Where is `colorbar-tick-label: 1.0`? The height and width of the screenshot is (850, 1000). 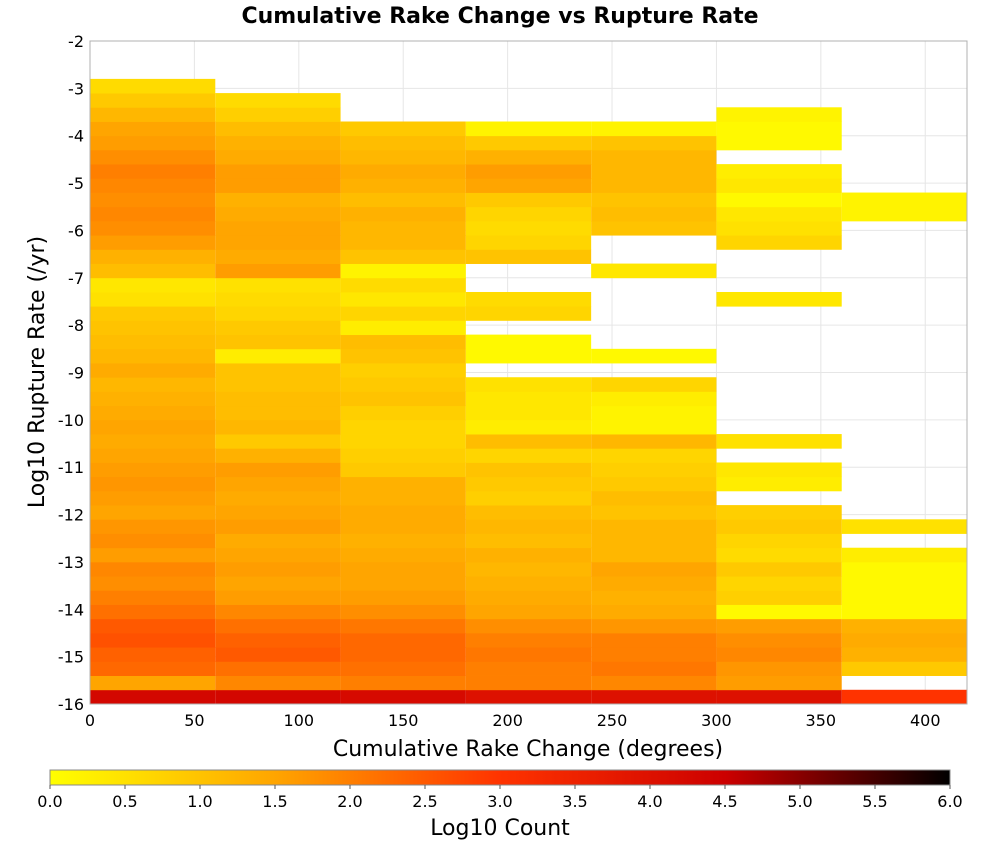 colorbar-tick-label: 1.0 is located at coordinates (199, 801).